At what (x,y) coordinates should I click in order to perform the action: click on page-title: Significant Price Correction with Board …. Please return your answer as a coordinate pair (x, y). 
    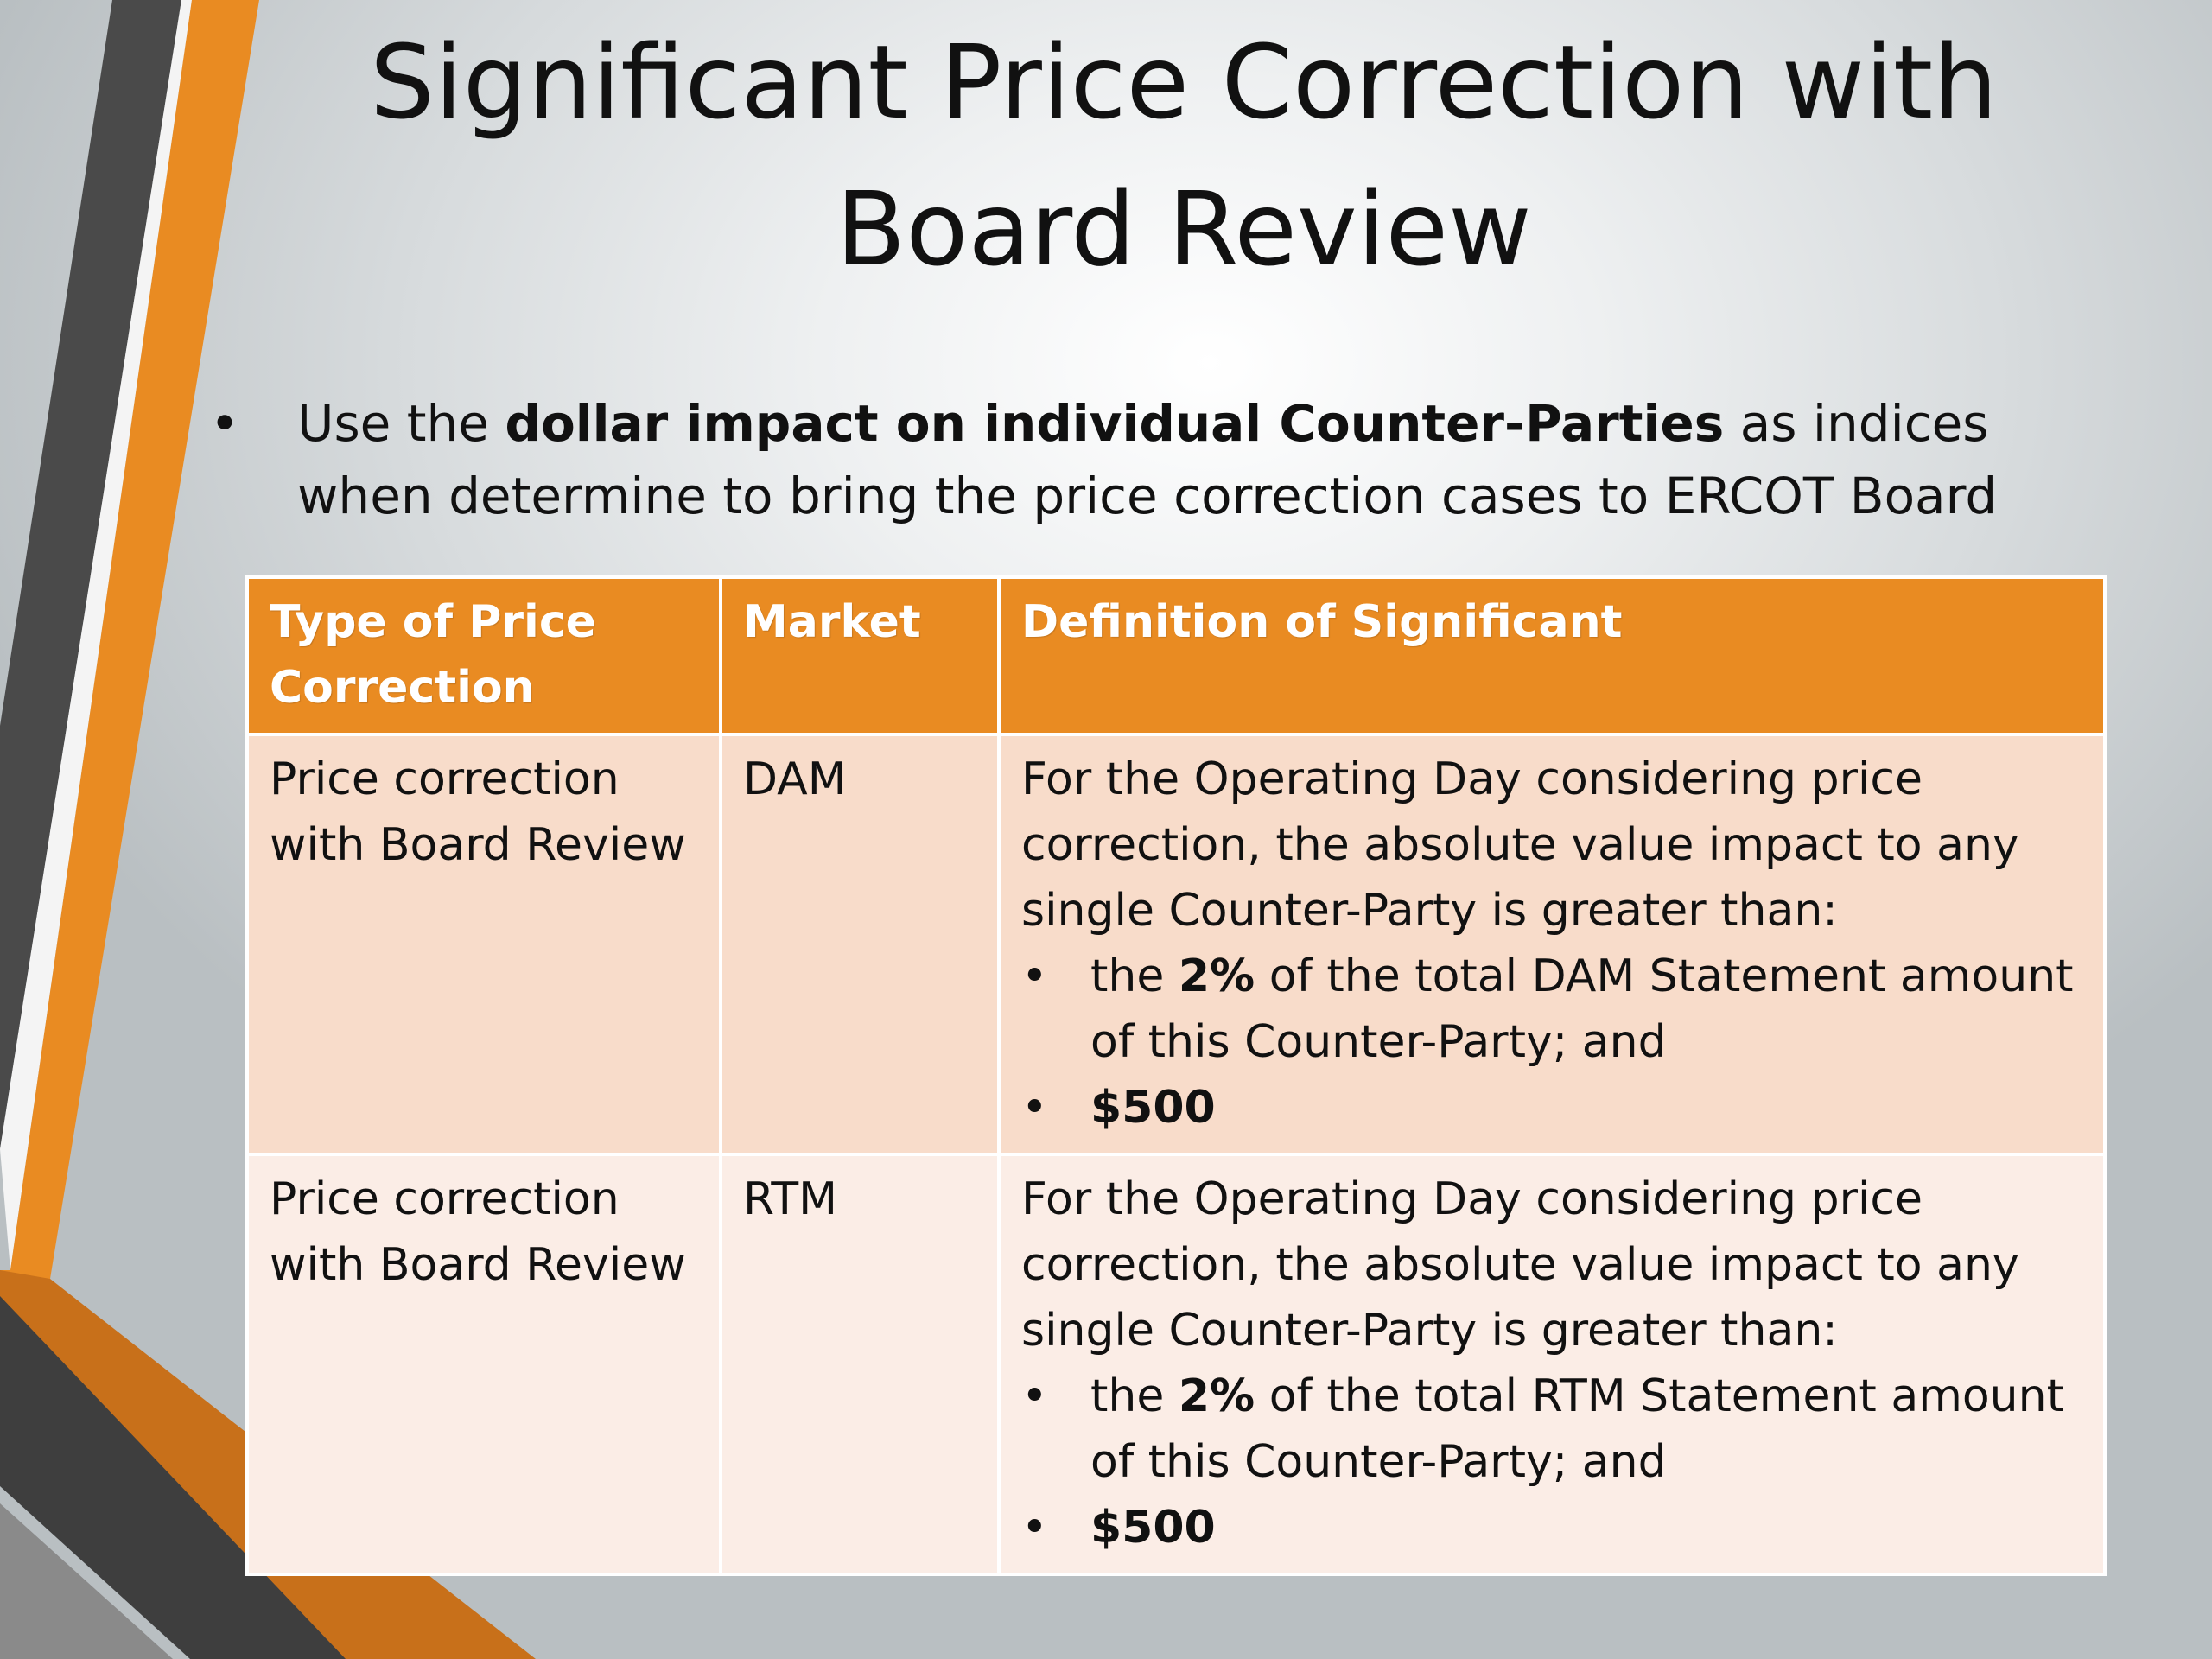
    Looking at the image, I should click on (1183, 155).